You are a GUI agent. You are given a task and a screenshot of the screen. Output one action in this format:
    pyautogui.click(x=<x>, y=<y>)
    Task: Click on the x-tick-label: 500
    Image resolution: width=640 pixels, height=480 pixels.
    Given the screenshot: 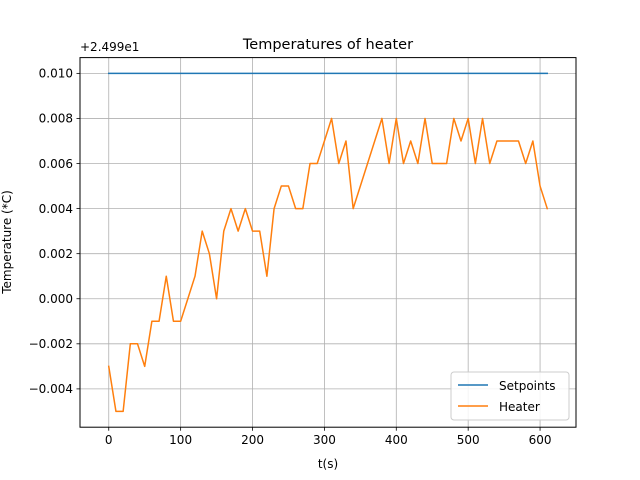 What is the action you would take?
    pyautogui.click(x=468, y=440)
    